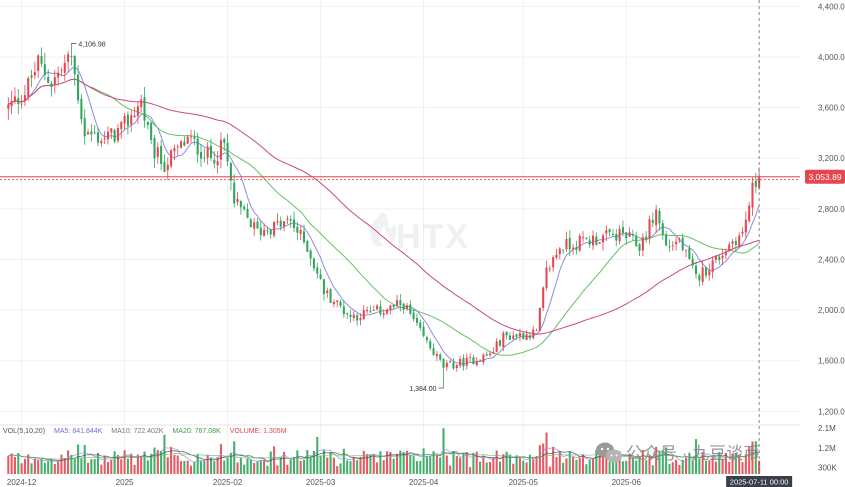  I want to click on time-tick-label: 2025-05, so click(524, 482).